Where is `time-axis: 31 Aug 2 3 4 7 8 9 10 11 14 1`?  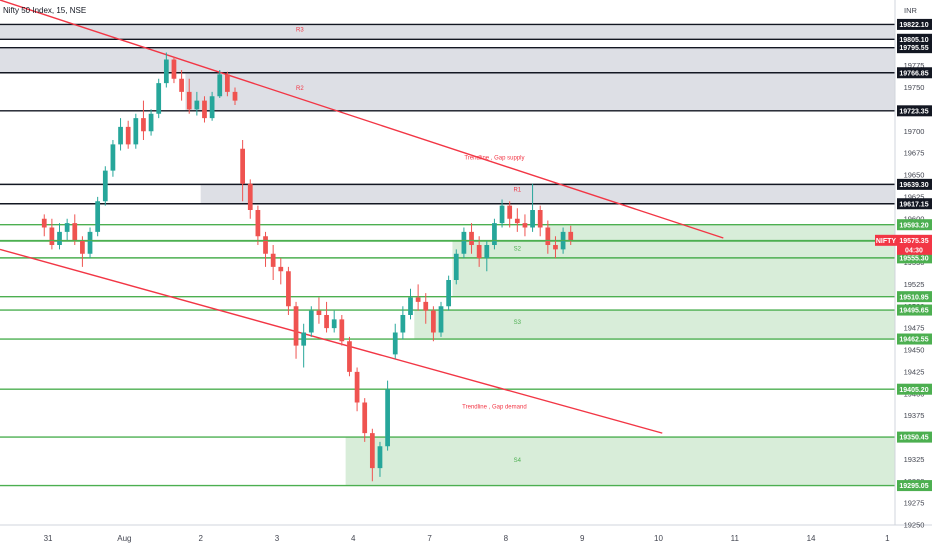
time-axis: 31 Aug 2 3 4 7 8 9 10 11 14 1 is located at coordinates (467, 538).